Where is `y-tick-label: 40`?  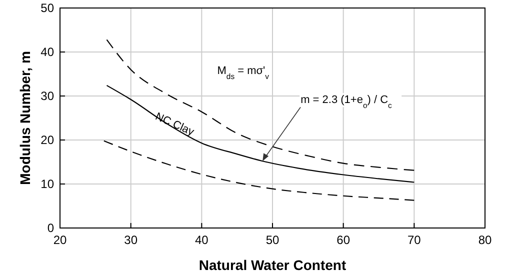
y-tick-label: 40 is located at coordinates (47, 52).